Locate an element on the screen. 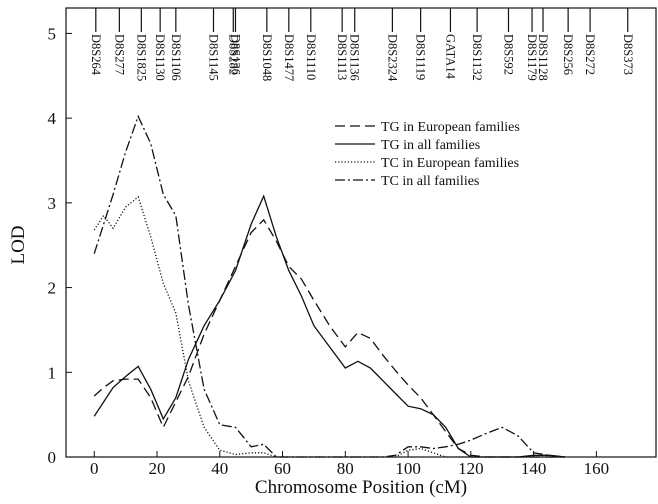 This screenshot has width=658, height=504. marker-label: D8S1119 is located at coordinates (421, 57).